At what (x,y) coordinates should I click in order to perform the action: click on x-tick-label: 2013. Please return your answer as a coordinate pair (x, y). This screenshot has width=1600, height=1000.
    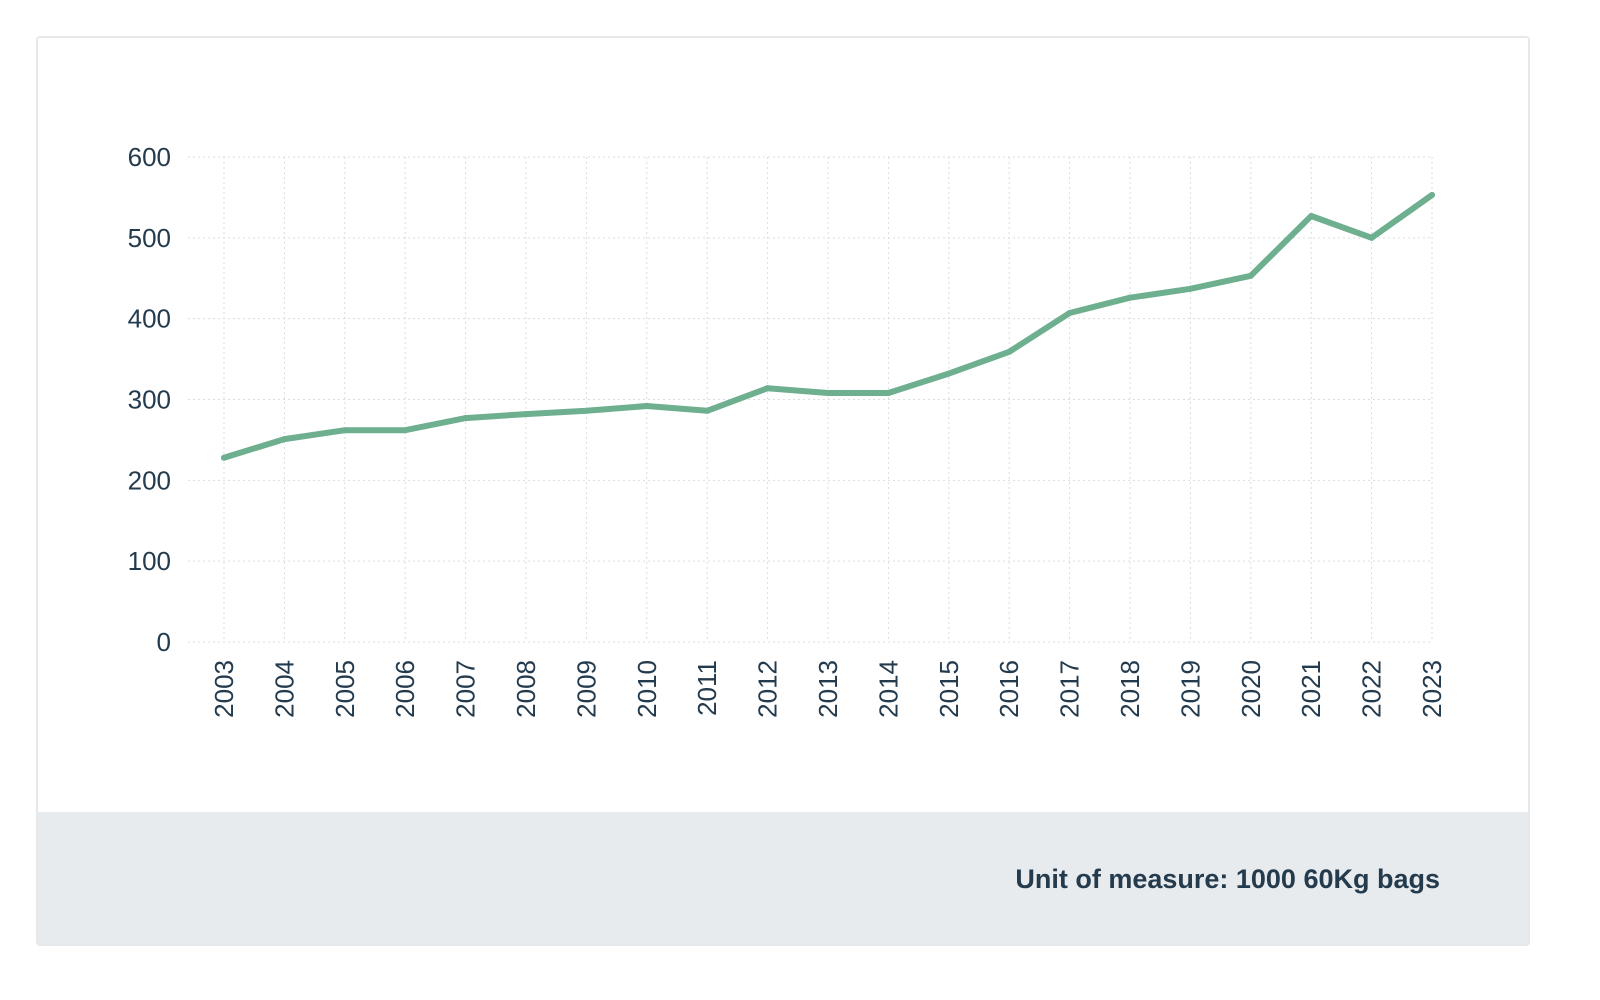
    Looking at the image, I should click on (828, 689).